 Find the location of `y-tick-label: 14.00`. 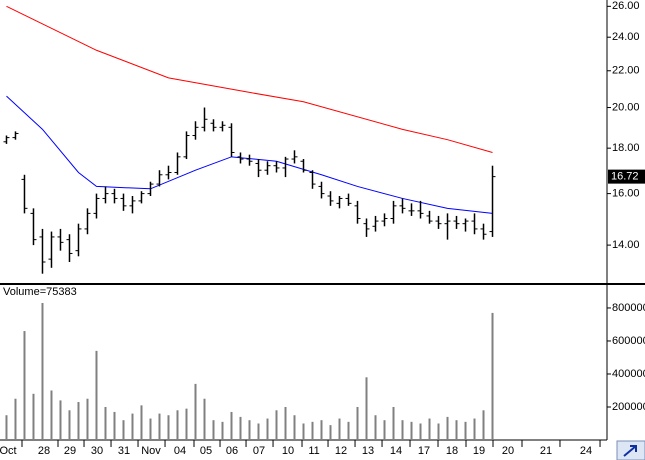

y-tick-label: 14.00 is located at coordinates (626, 245).